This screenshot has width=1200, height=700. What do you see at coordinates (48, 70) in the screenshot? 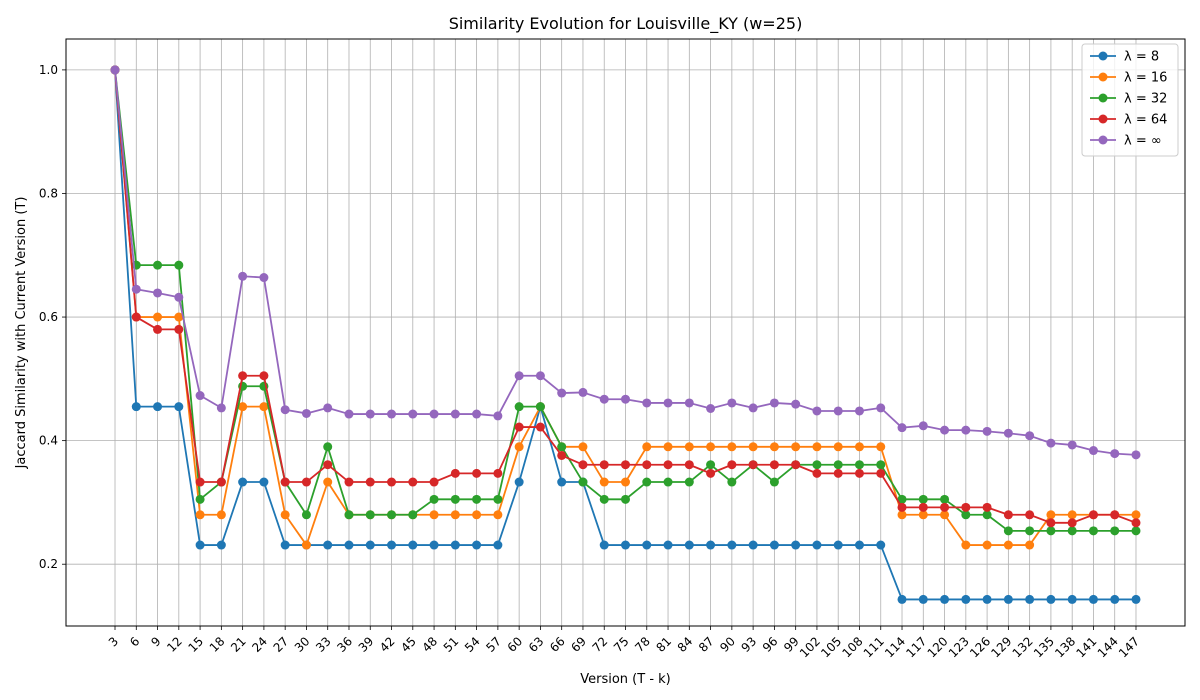
I see `y-tick-label: 1.0` at bounding box center [48, 70].